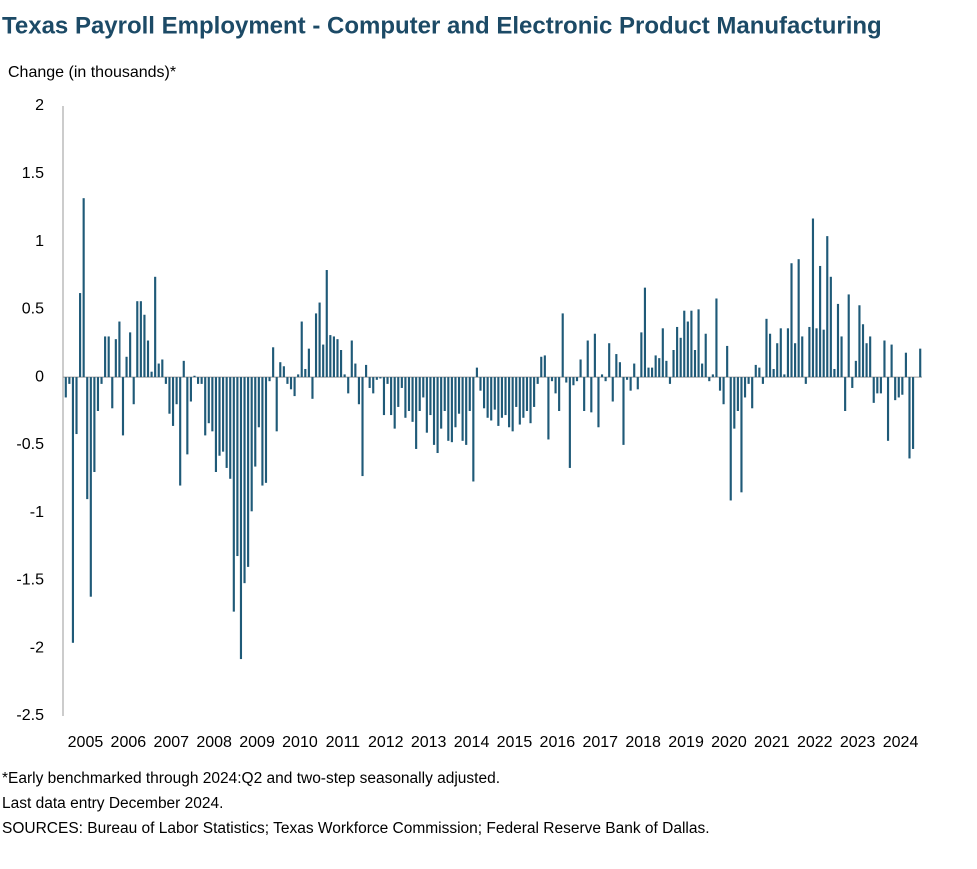 The image size is (977, 869). I want to click on y-tick-label: -0.5, so click(30, 444).